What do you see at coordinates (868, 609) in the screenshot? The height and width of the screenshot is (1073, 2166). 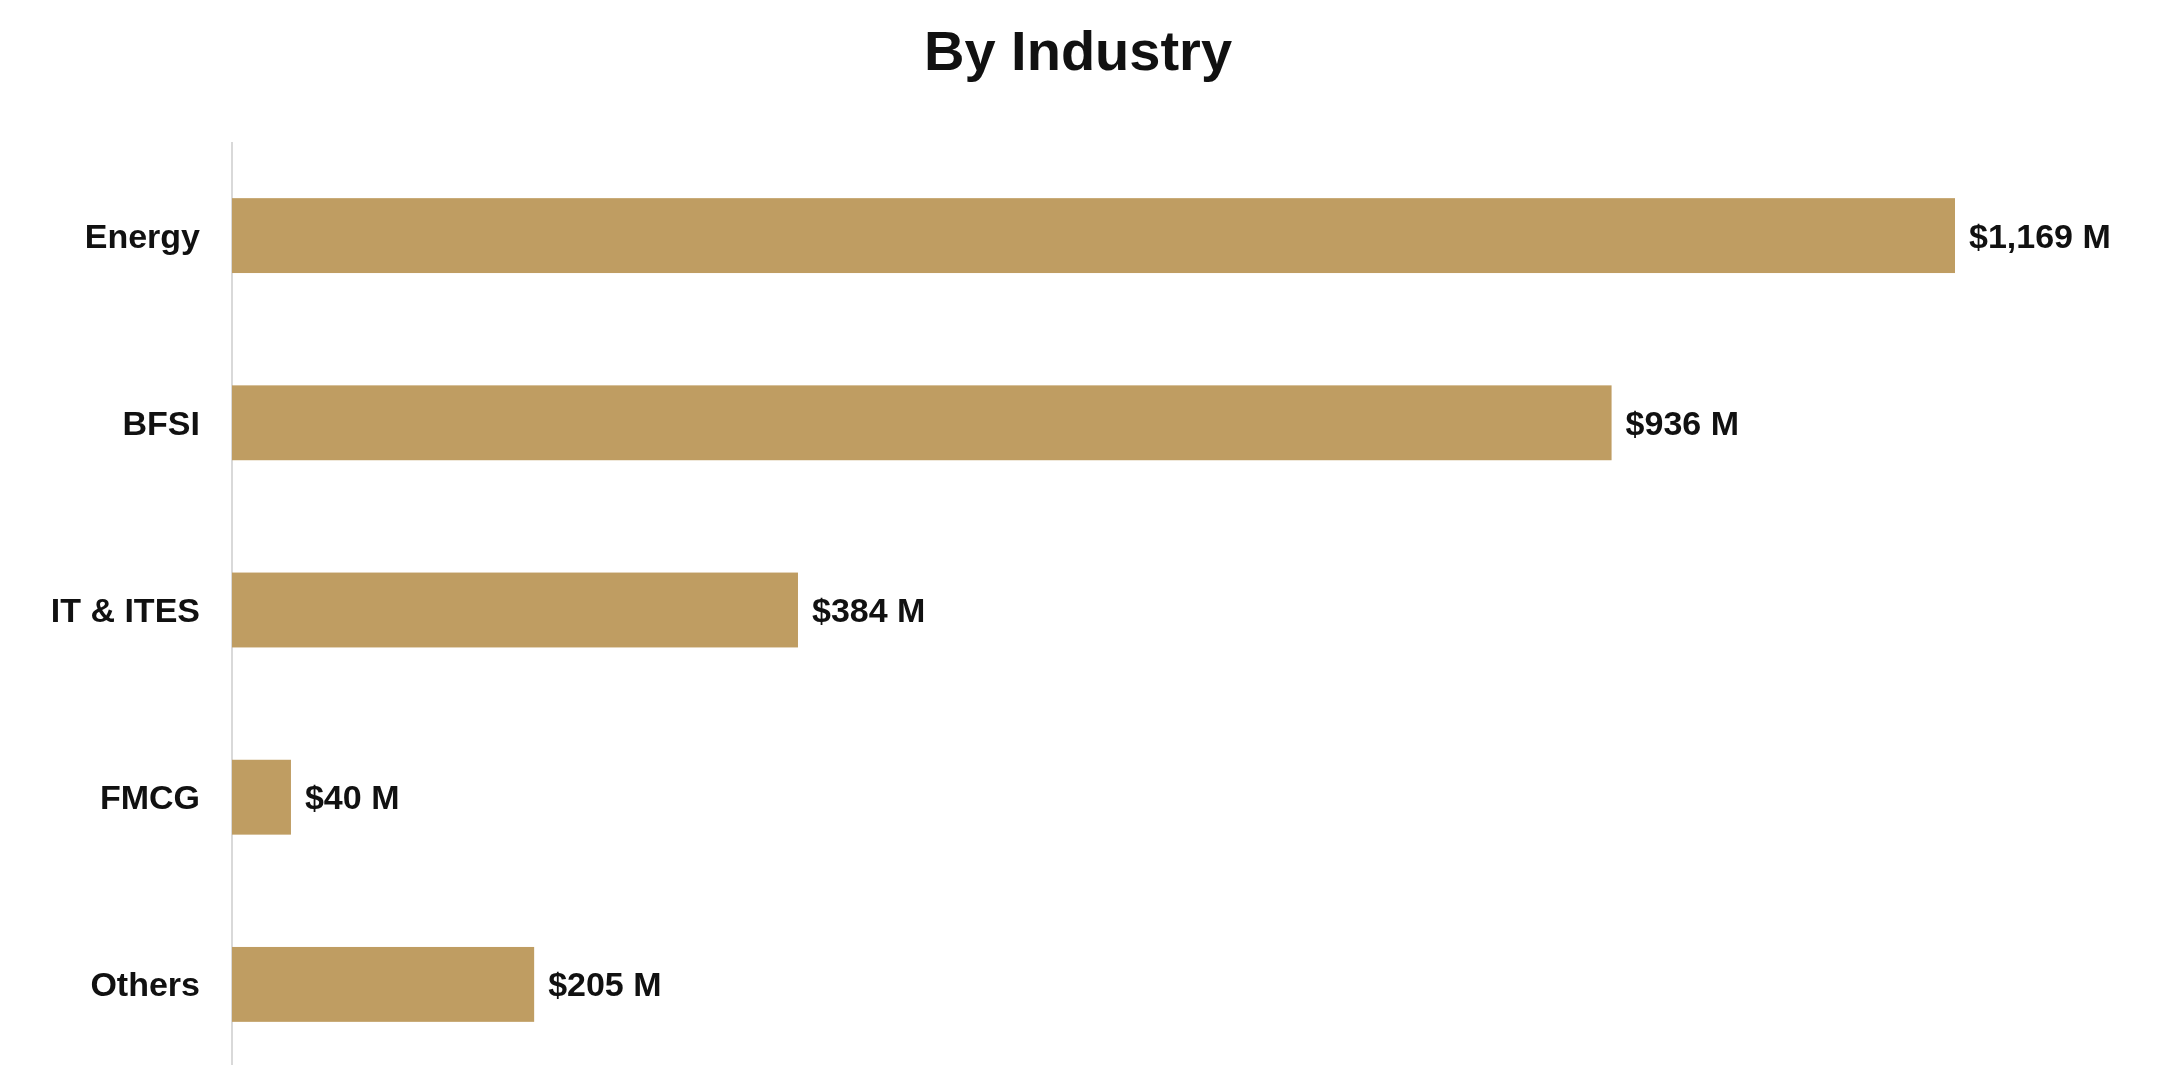 I see `data-label: $384 M` at bounding box center [868, 609].